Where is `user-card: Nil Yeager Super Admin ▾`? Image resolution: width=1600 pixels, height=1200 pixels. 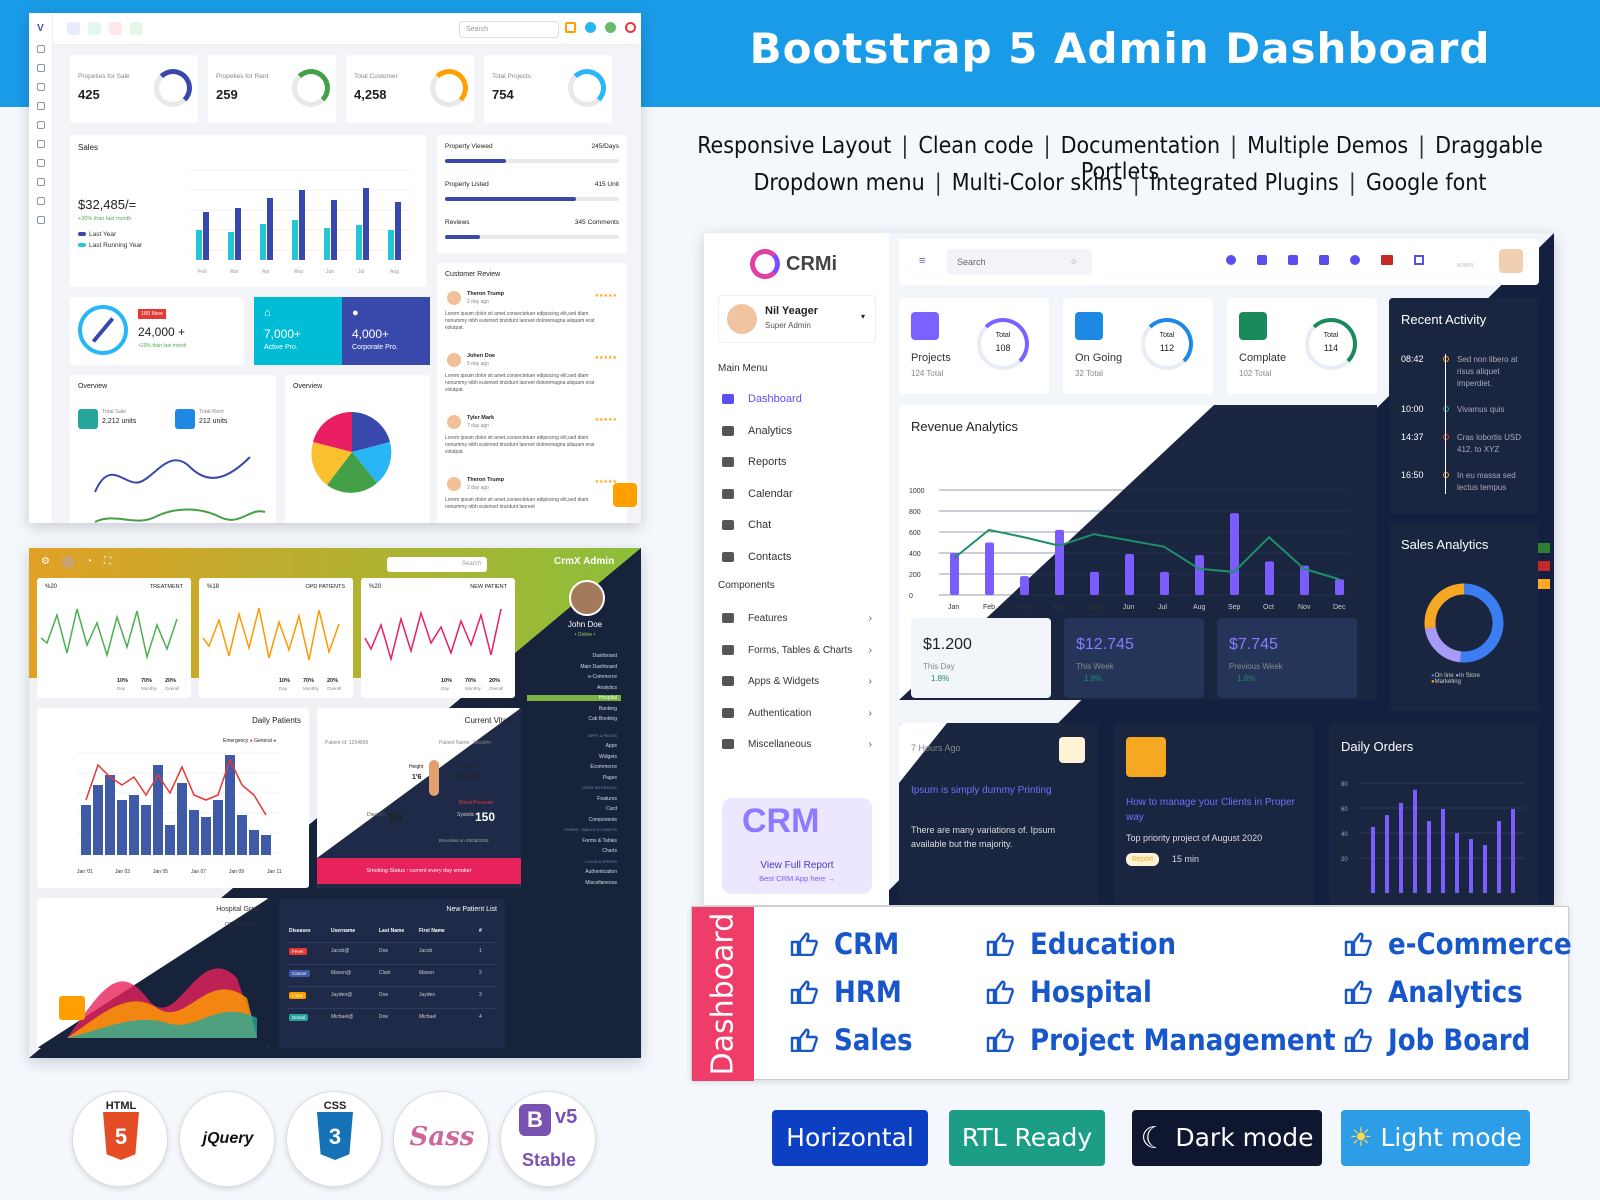 user-card: Nil Yeager Super Admin ▾ is located at coordinates (797, 319).